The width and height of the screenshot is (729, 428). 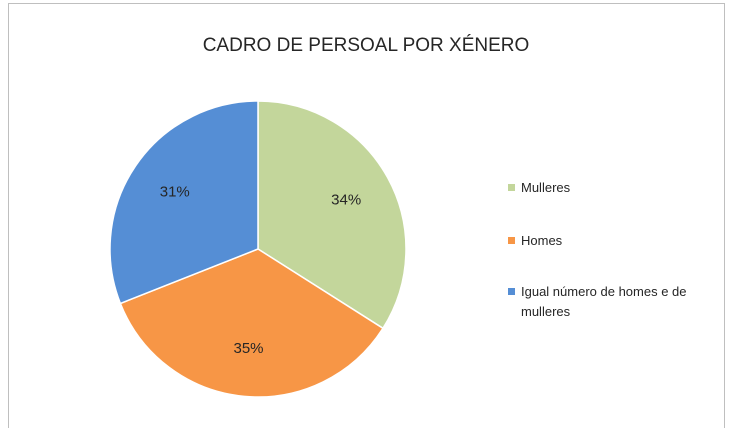 I want to click on legend-label: Homes, so click(x=542, y=240).